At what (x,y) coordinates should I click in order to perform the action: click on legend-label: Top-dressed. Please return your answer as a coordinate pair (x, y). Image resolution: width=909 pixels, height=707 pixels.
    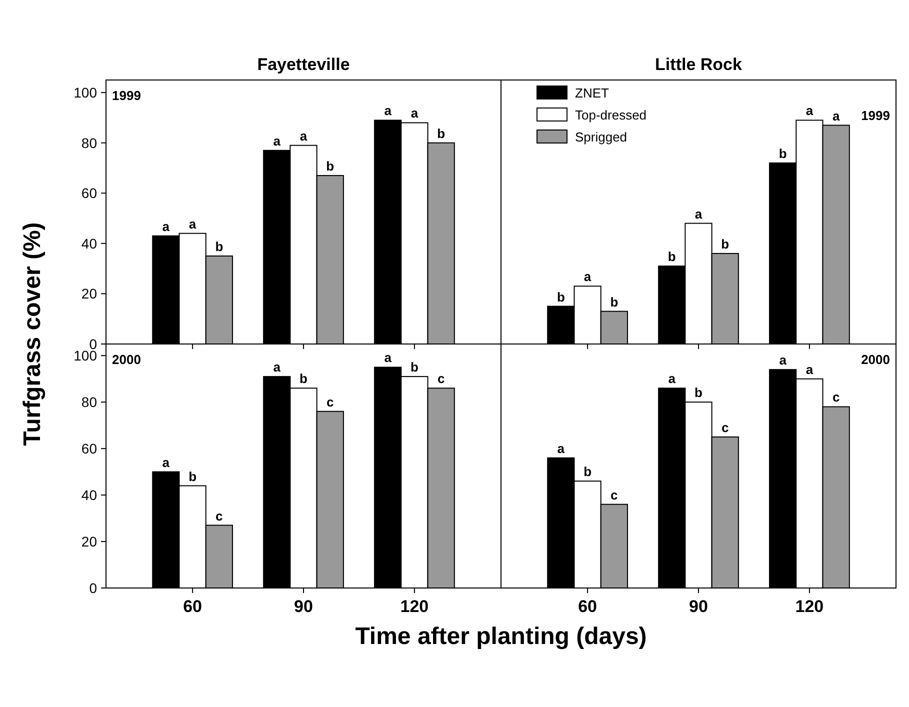
    Looking at the image, I should click on (611, 115).